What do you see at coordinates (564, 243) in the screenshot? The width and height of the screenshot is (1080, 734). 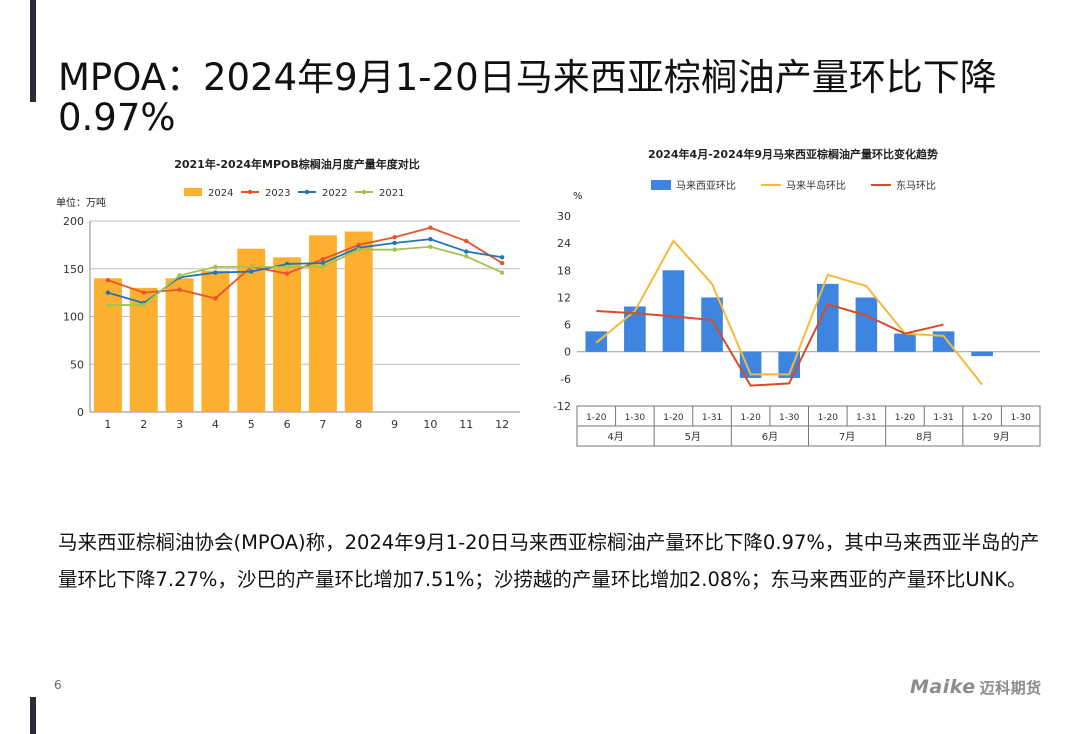 I see `chart2-y-tick-label: 24` at bounding box center [564, 243].